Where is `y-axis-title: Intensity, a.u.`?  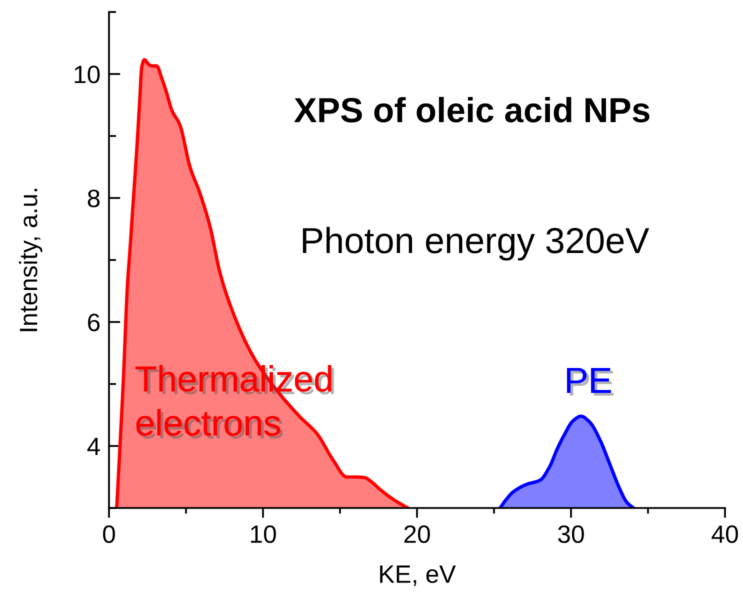
y-axis-title: Intensity, a.u. is located at coordinates (30, 260).